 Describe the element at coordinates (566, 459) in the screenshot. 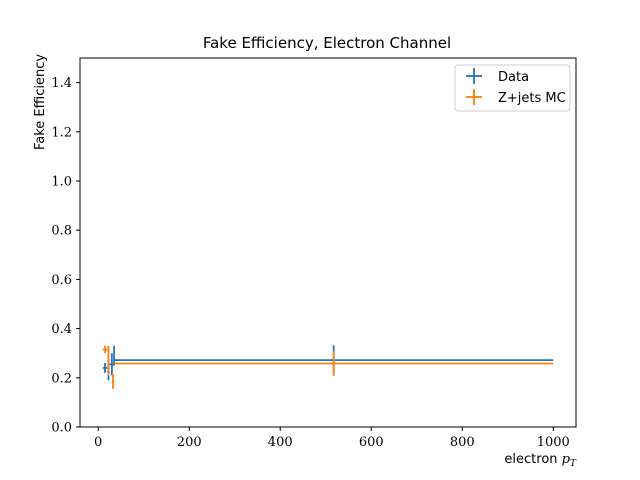

I see `x-axis-label-math: p` at that location.